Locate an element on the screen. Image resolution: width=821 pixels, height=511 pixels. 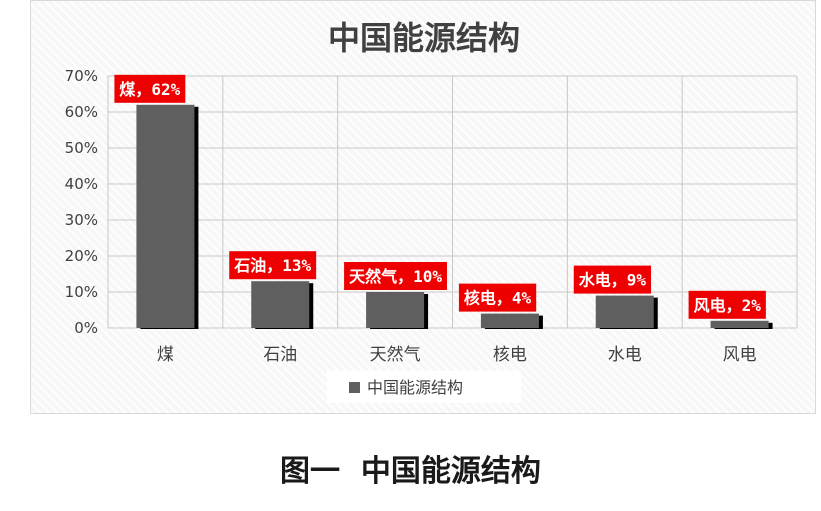
y-tick-label: 40% is located at coordinates (81, 184).